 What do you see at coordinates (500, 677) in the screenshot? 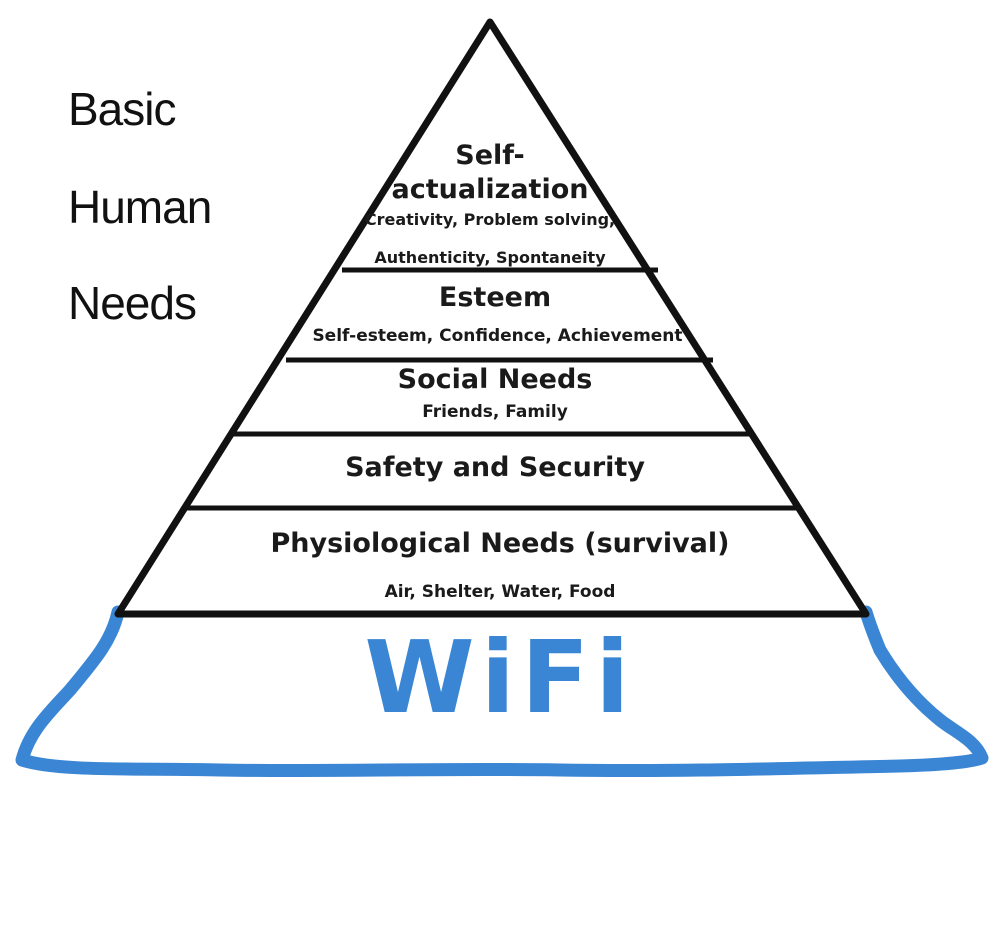
I see `wifi-label: WiFi` at bounding box center [500, 677].